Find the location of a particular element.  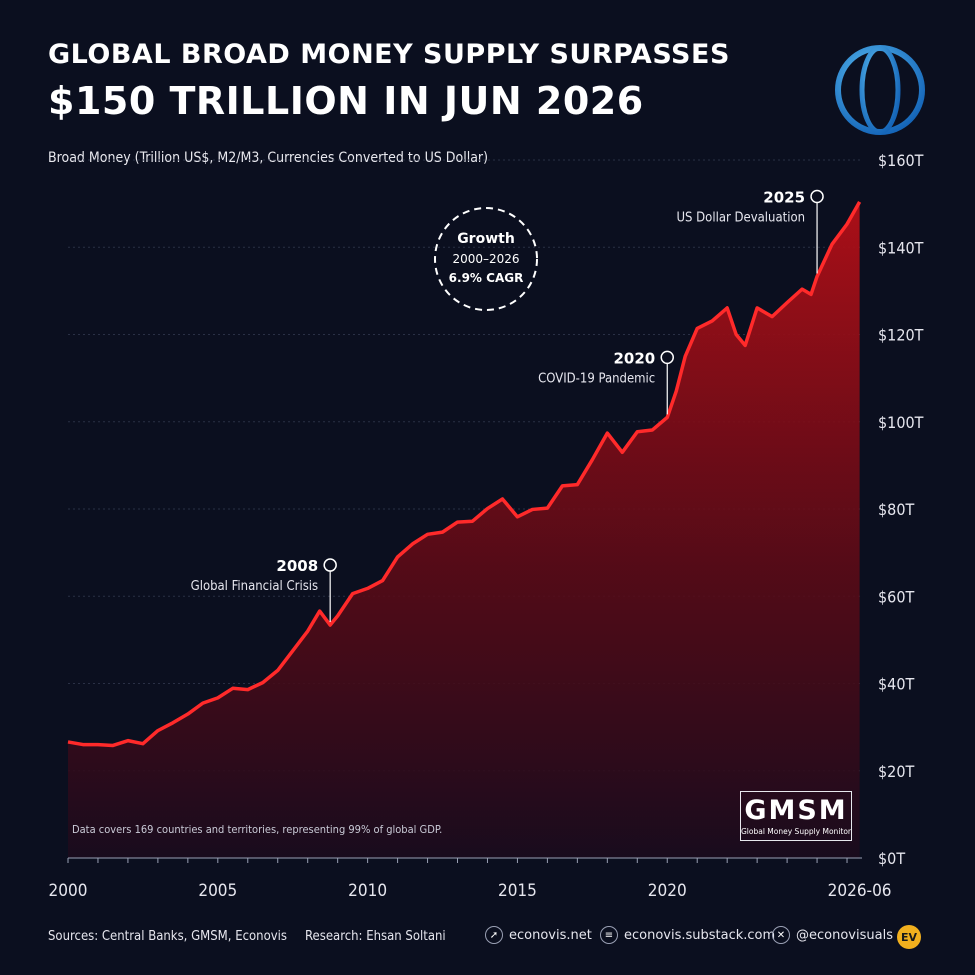

growth-badge-line2: 2000–2026 is located at coordinates (485, 259).